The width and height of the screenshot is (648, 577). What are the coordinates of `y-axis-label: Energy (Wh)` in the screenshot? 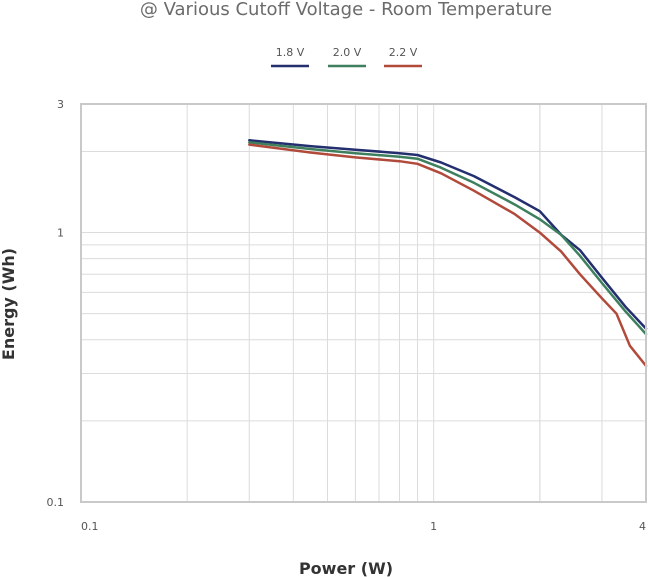 It's located at (9, 304).